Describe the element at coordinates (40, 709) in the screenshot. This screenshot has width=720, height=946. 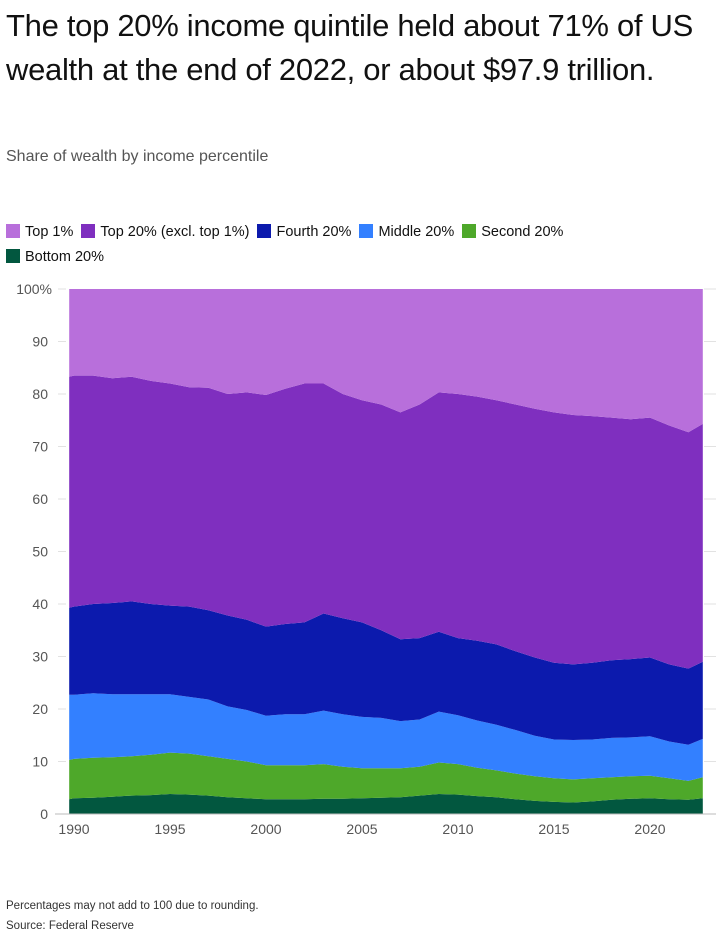
I see `y-tick-label: 20` at that location.